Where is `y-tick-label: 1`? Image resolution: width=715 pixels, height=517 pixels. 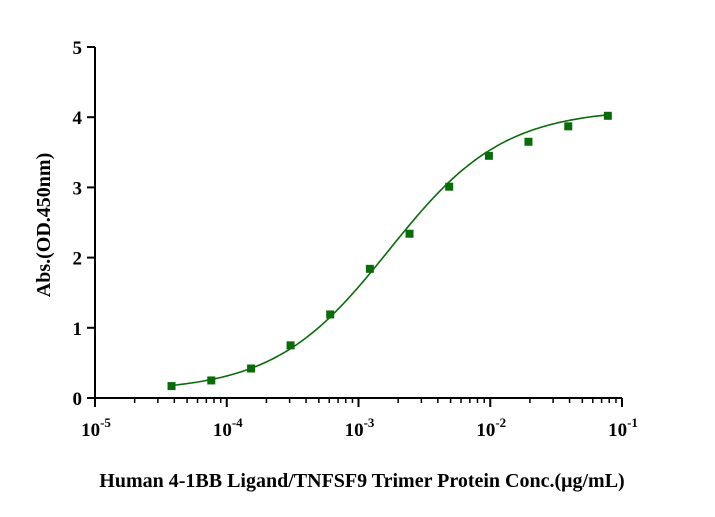
y-tick-label: 1 is located at coordinates (78, 329).